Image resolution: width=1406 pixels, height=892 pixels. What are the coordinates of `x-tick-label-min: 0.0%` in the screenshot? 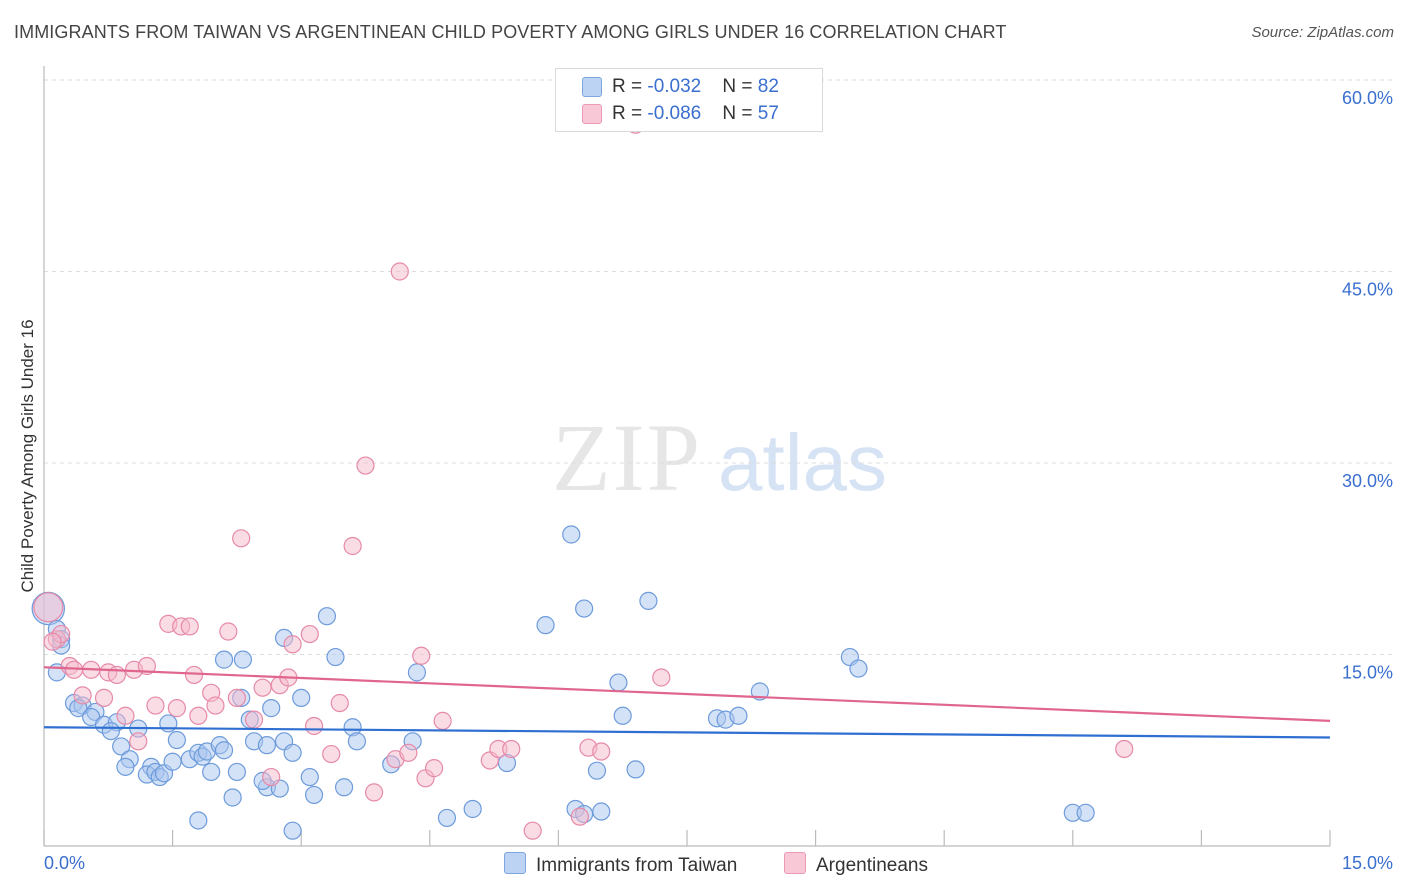 It's located at (64, 863).